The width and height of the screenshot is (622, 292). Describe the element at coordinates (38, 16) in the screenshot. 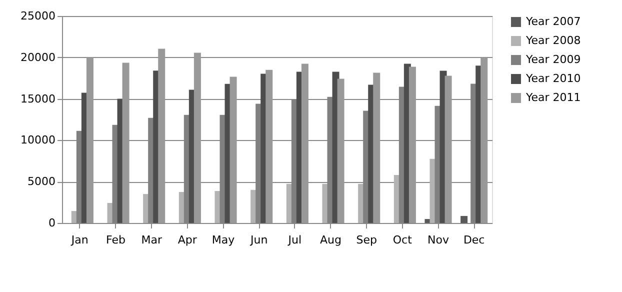

I see `y-tick-label: 25000` at that location.